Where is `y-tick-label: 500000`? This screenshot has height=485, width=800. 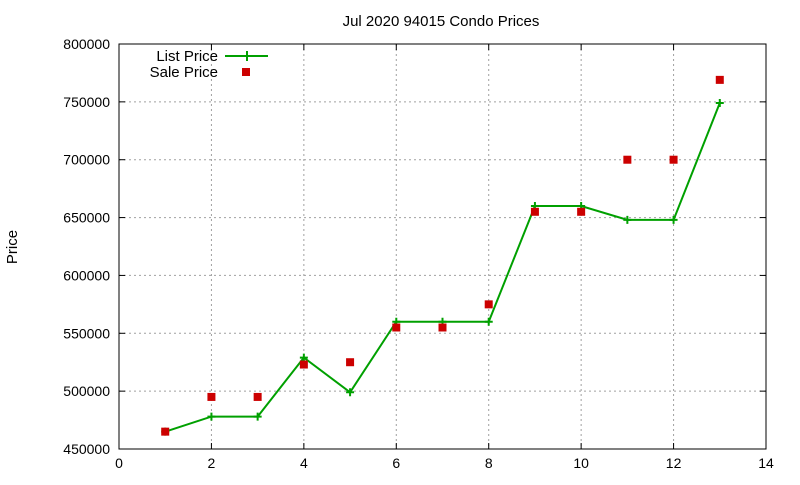
y-tick-label: 500000 is located at coordinates (86, 391).